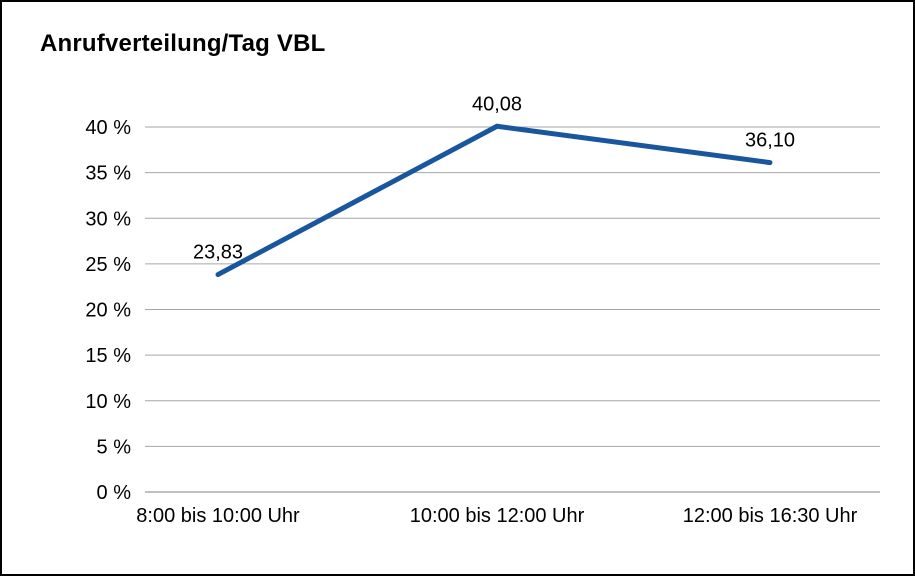  I want to click on x-tick-label: 12:00 bis 16:30 Uhr, so click(770, 516).